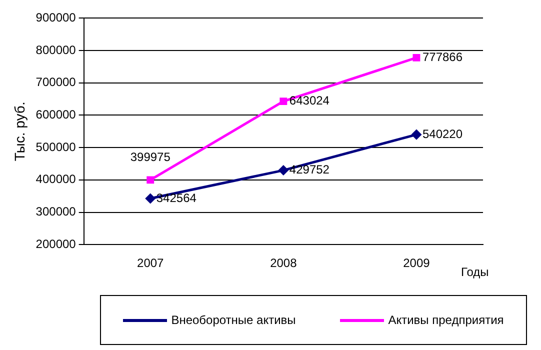 This screenshot has height=350, width=541. What do you see at coordinates (442, 57) in the screenshot?
I see `data-label: 777866` at bounding box center [442, 57].